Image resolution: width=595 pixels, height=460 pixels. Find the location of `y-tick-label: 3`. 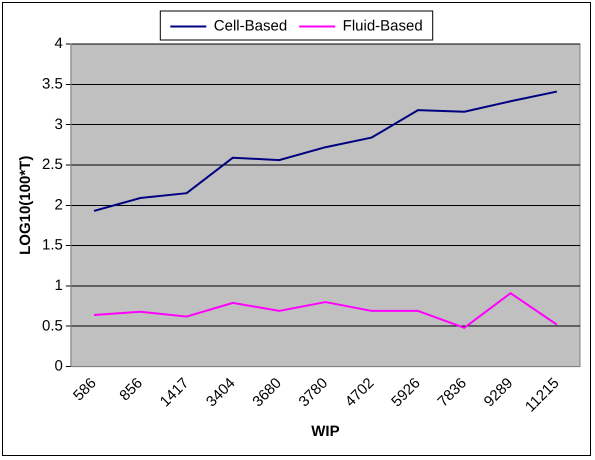

y-tick-label: 3 is located at coordinates (58, 124).